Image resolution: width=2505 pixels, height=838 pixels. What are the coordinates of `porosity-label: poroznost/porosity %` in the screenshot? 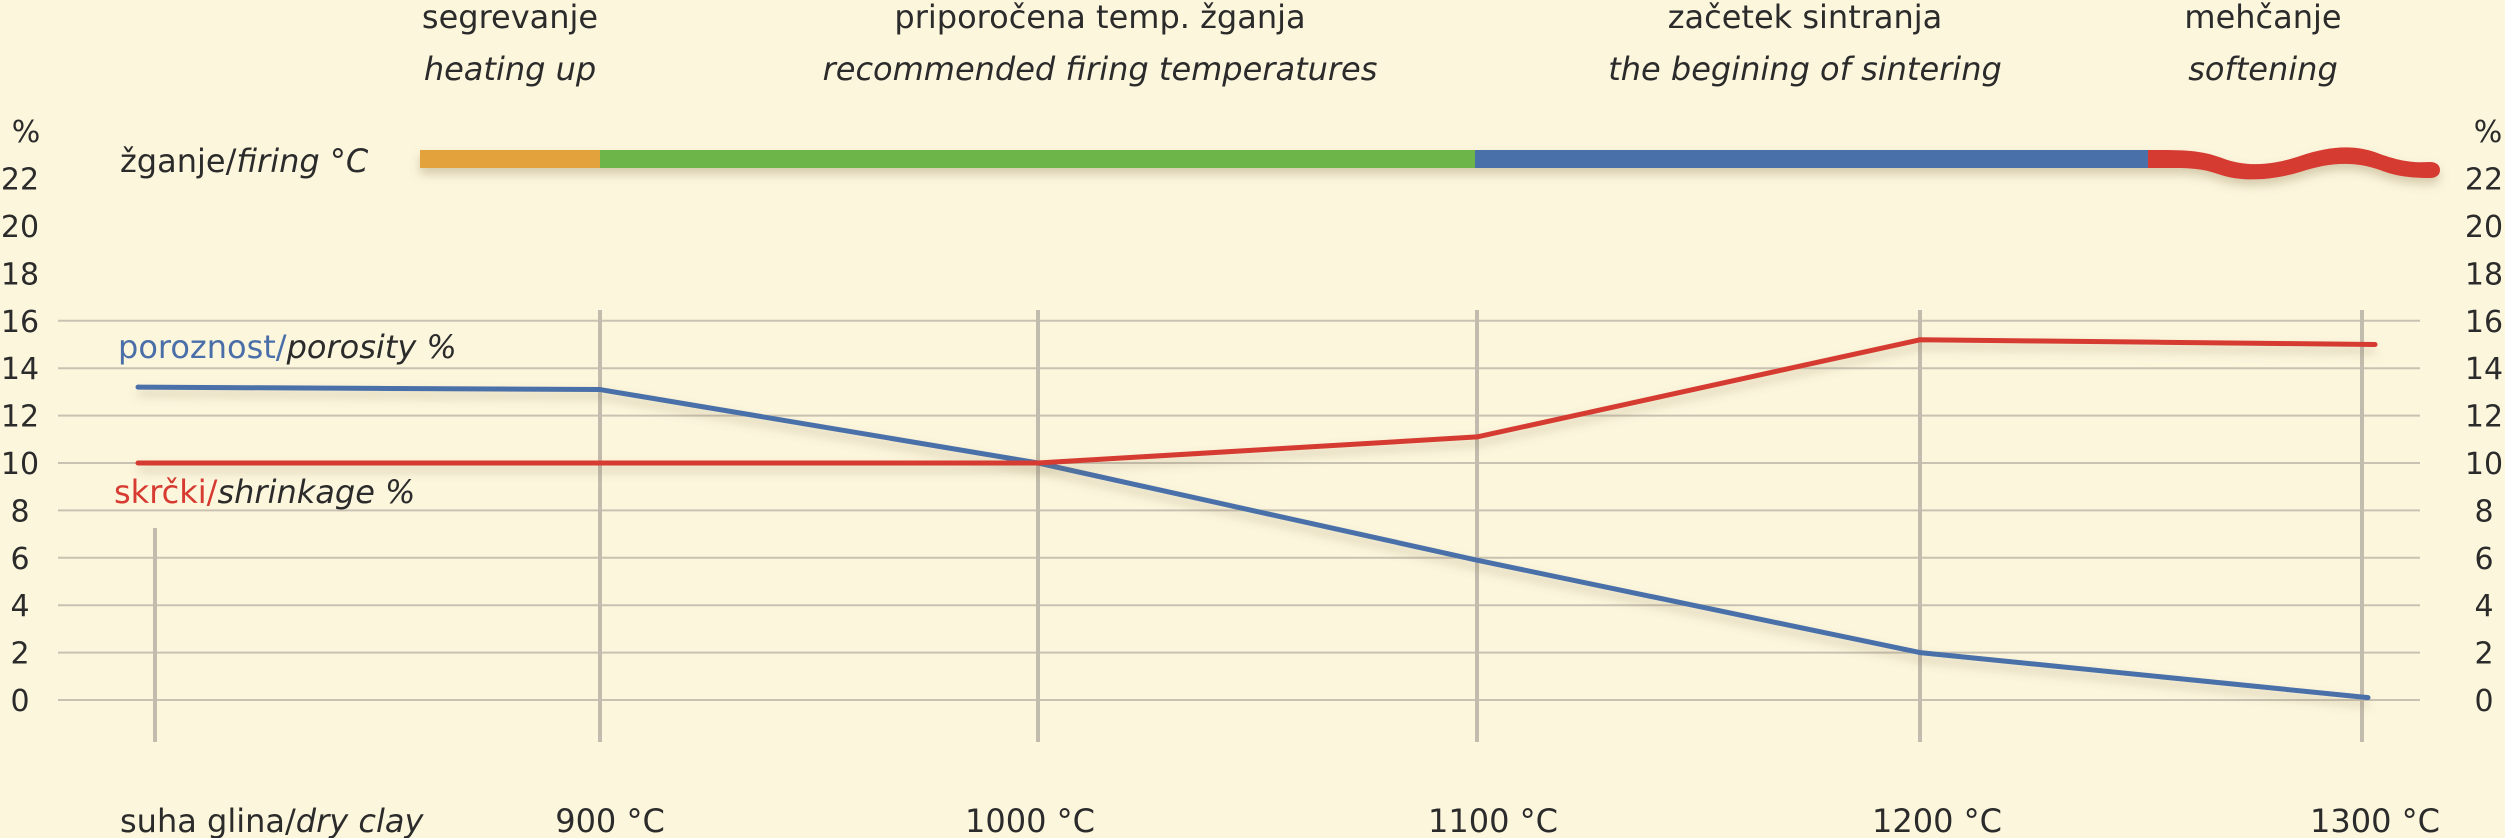 It's located at (287, 347).